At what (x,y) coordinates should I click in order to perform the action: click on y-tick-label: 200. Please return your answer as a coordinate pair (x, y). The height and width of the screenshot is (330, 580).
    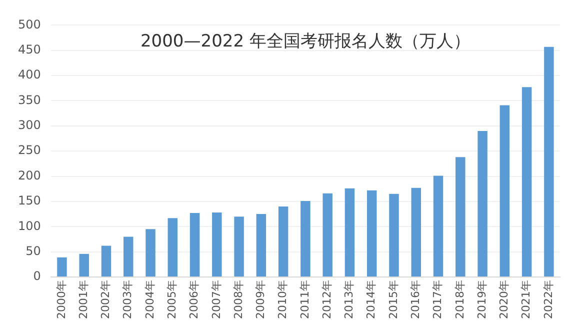
    Looking at the image, I should click on (29, 175).